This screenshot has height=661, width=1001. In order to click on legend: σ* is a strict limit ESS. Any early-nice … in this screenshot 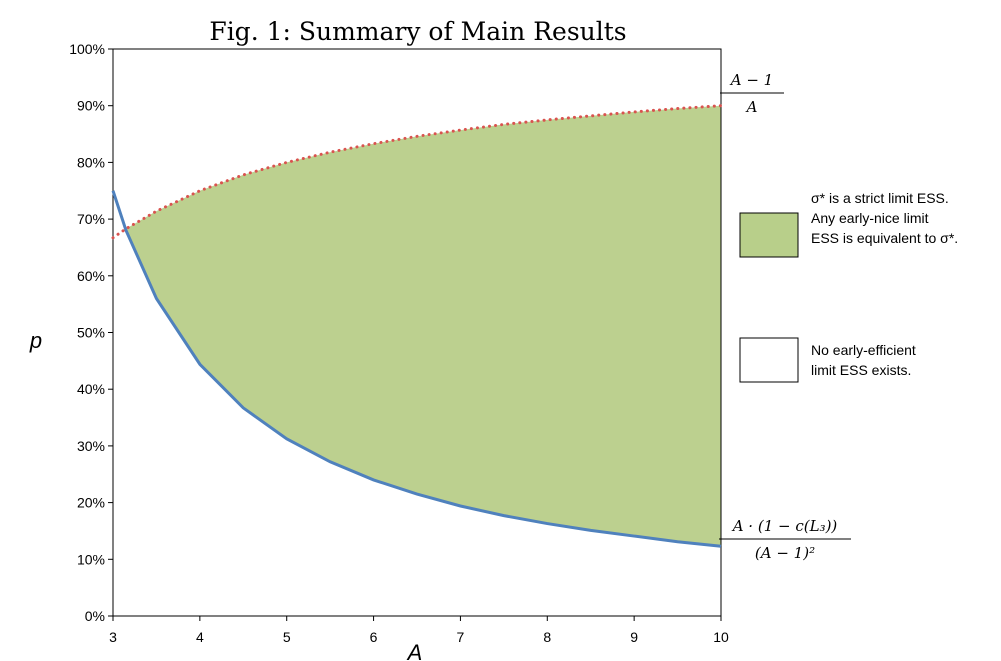, I will do `click(848, 286)`.